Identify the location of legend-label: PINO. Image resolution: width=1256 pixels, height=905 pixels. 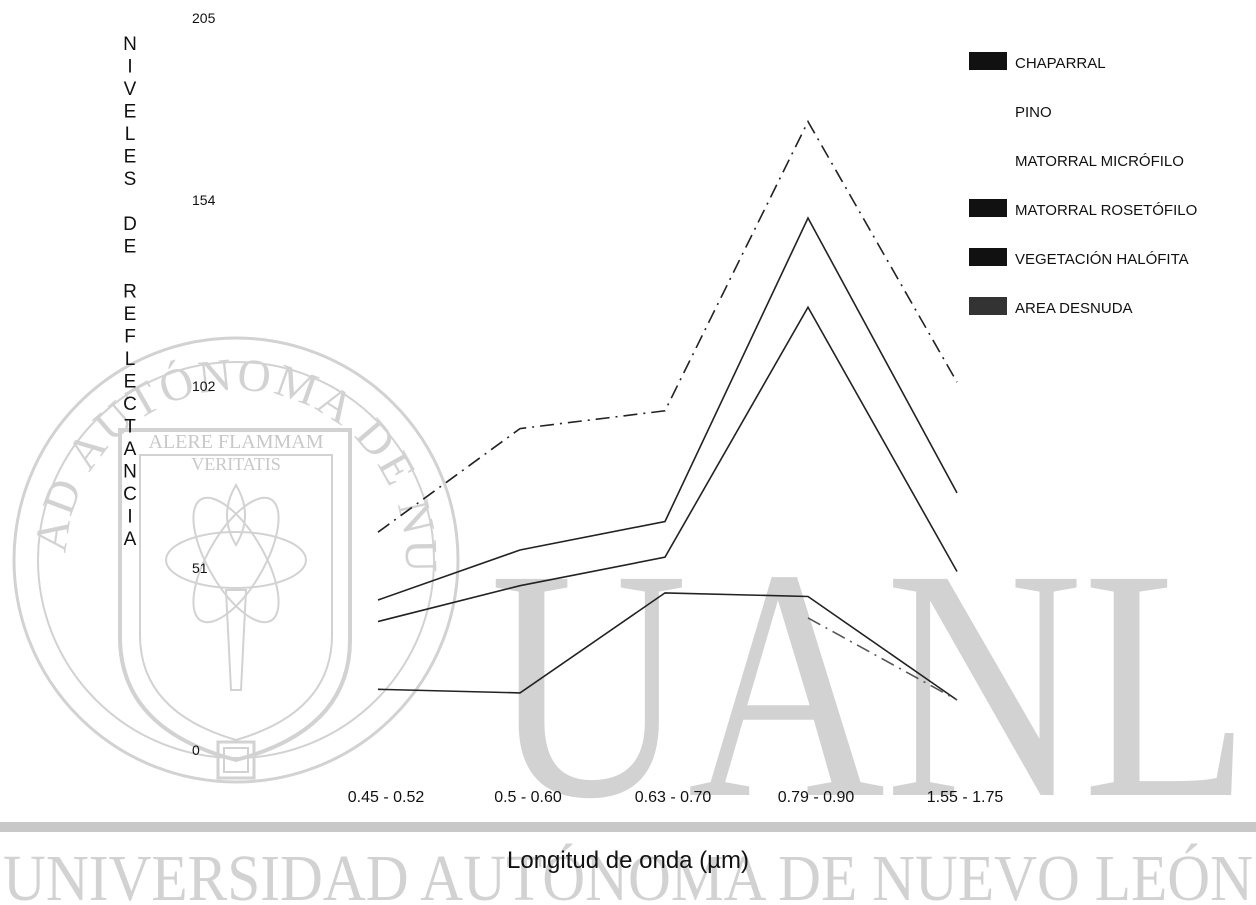
(1033, 112).